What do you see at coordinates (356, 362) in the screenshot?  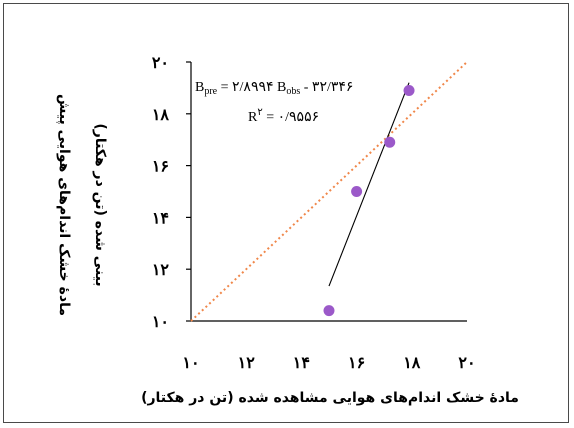 I see `x-tick-label: ۱۶` at bounding box center [356, 362].